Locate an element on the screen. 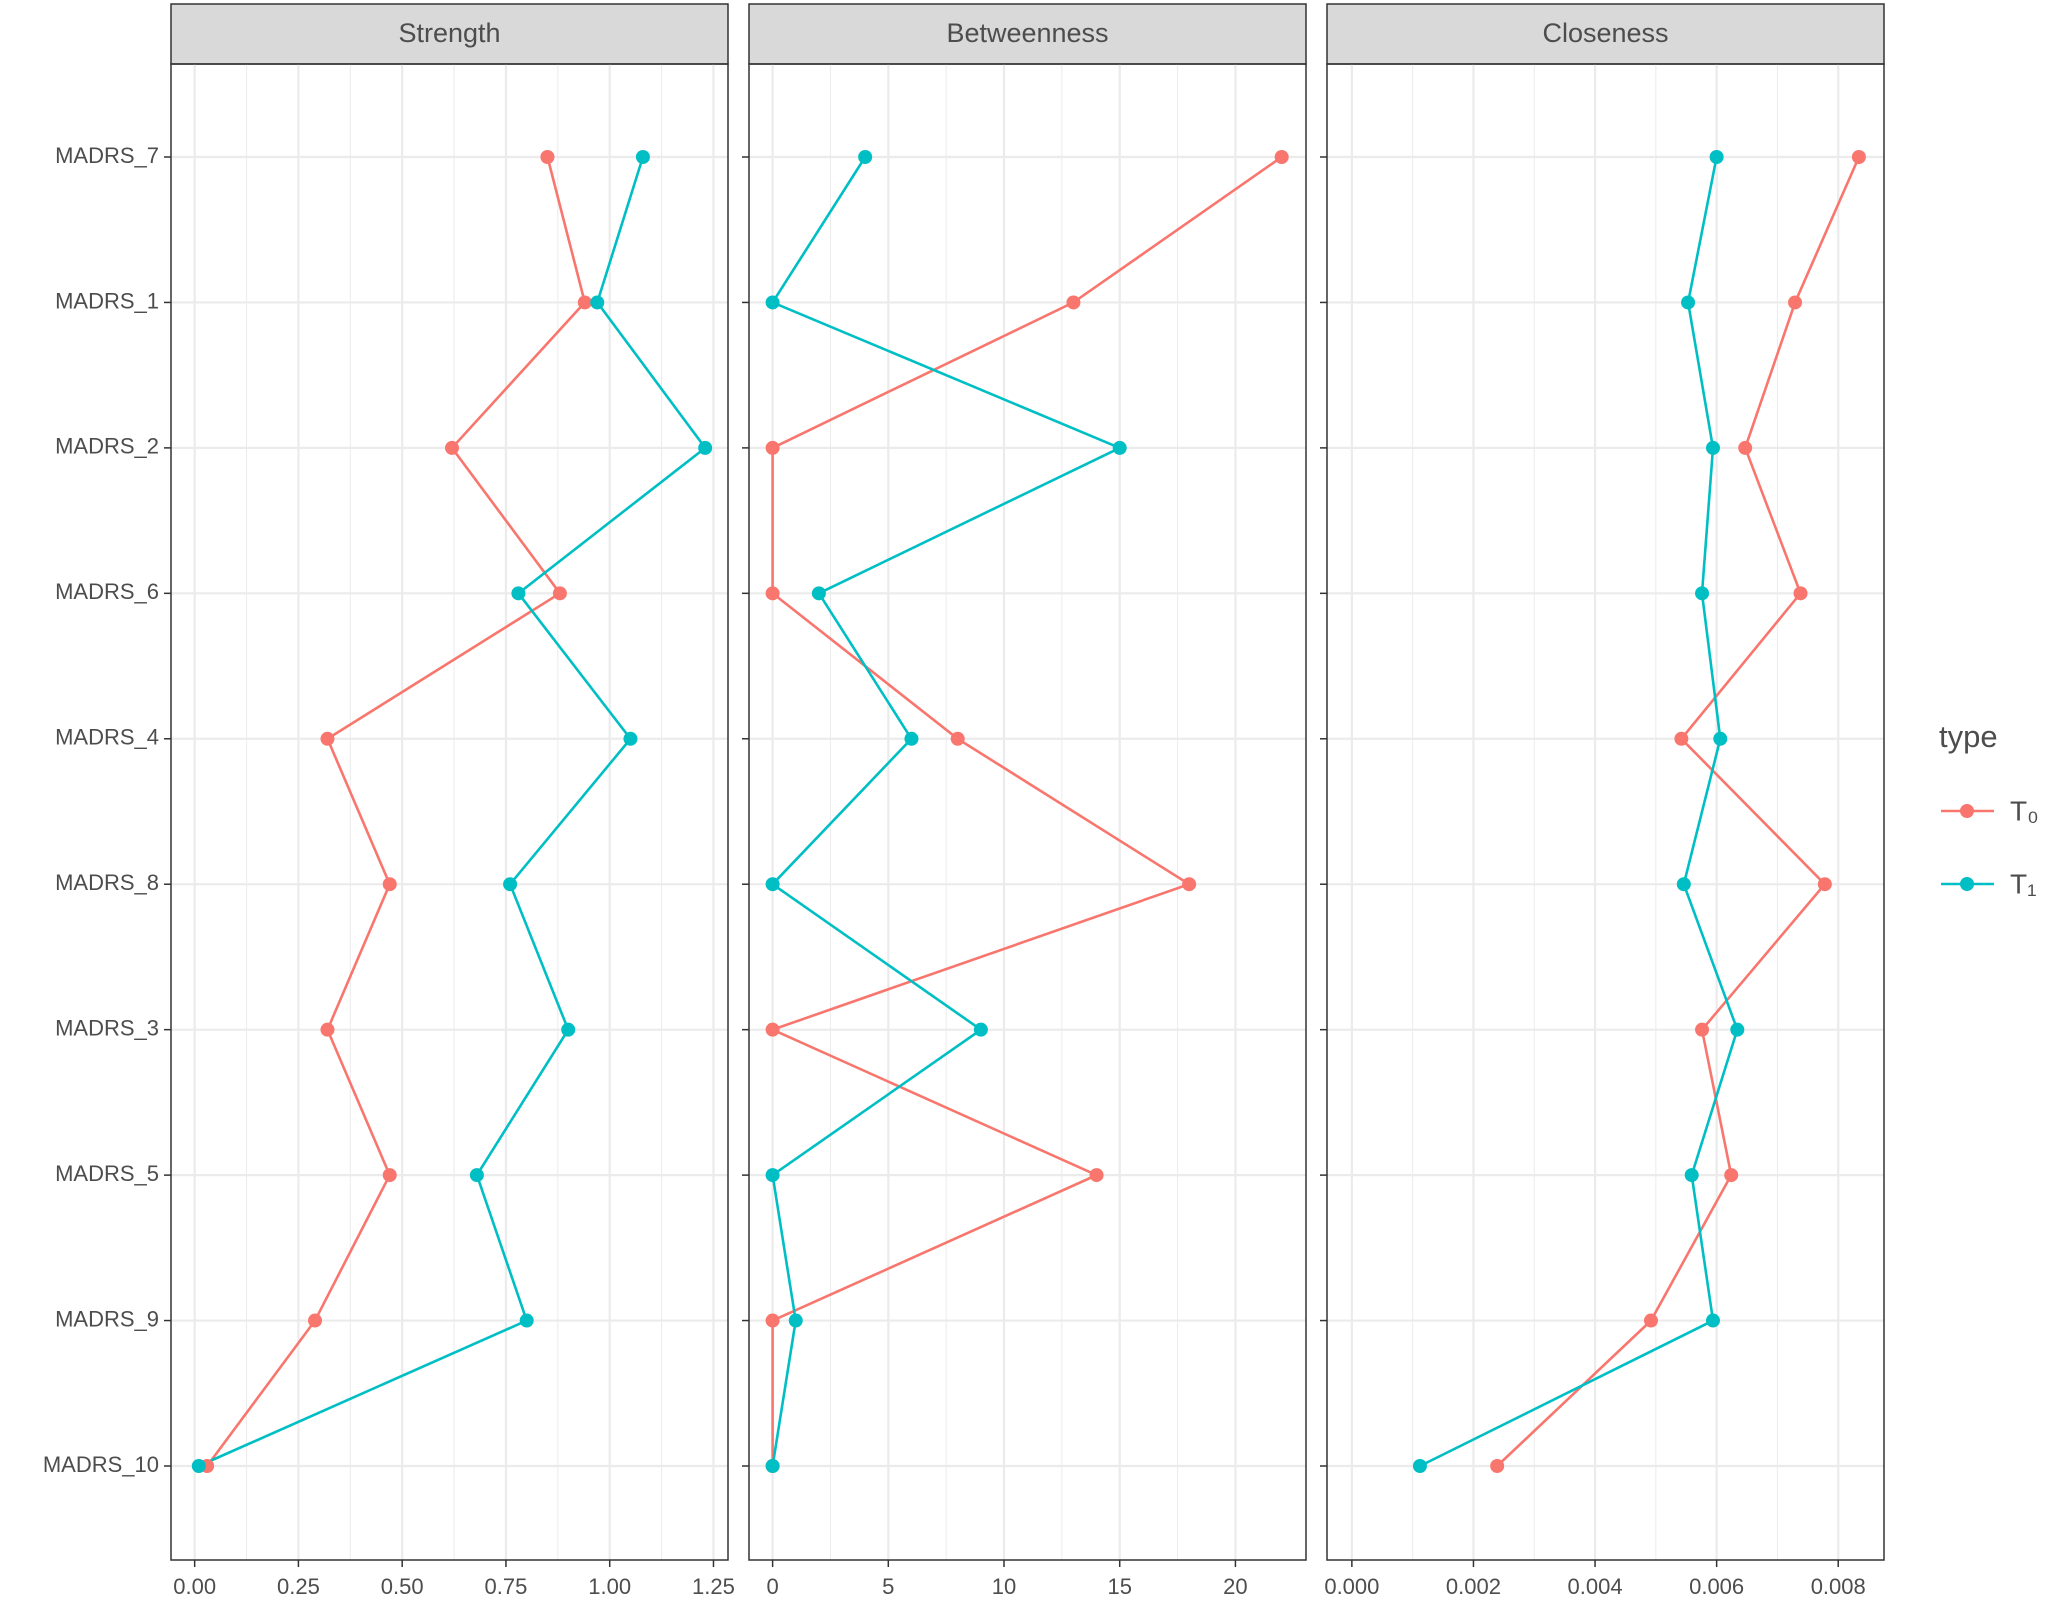  x-tick-label: 0.25 is located at coordinates (298, 1586).